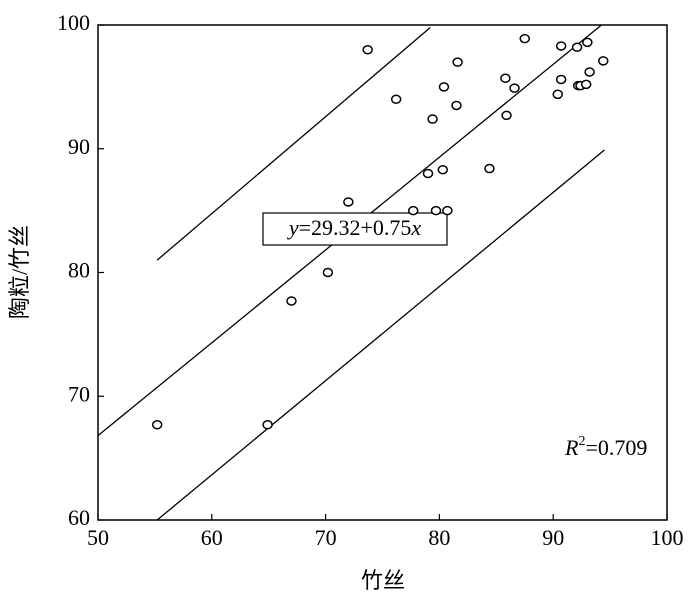  I want to click on equation-part: =29.32+0.75, so click(355, 227).